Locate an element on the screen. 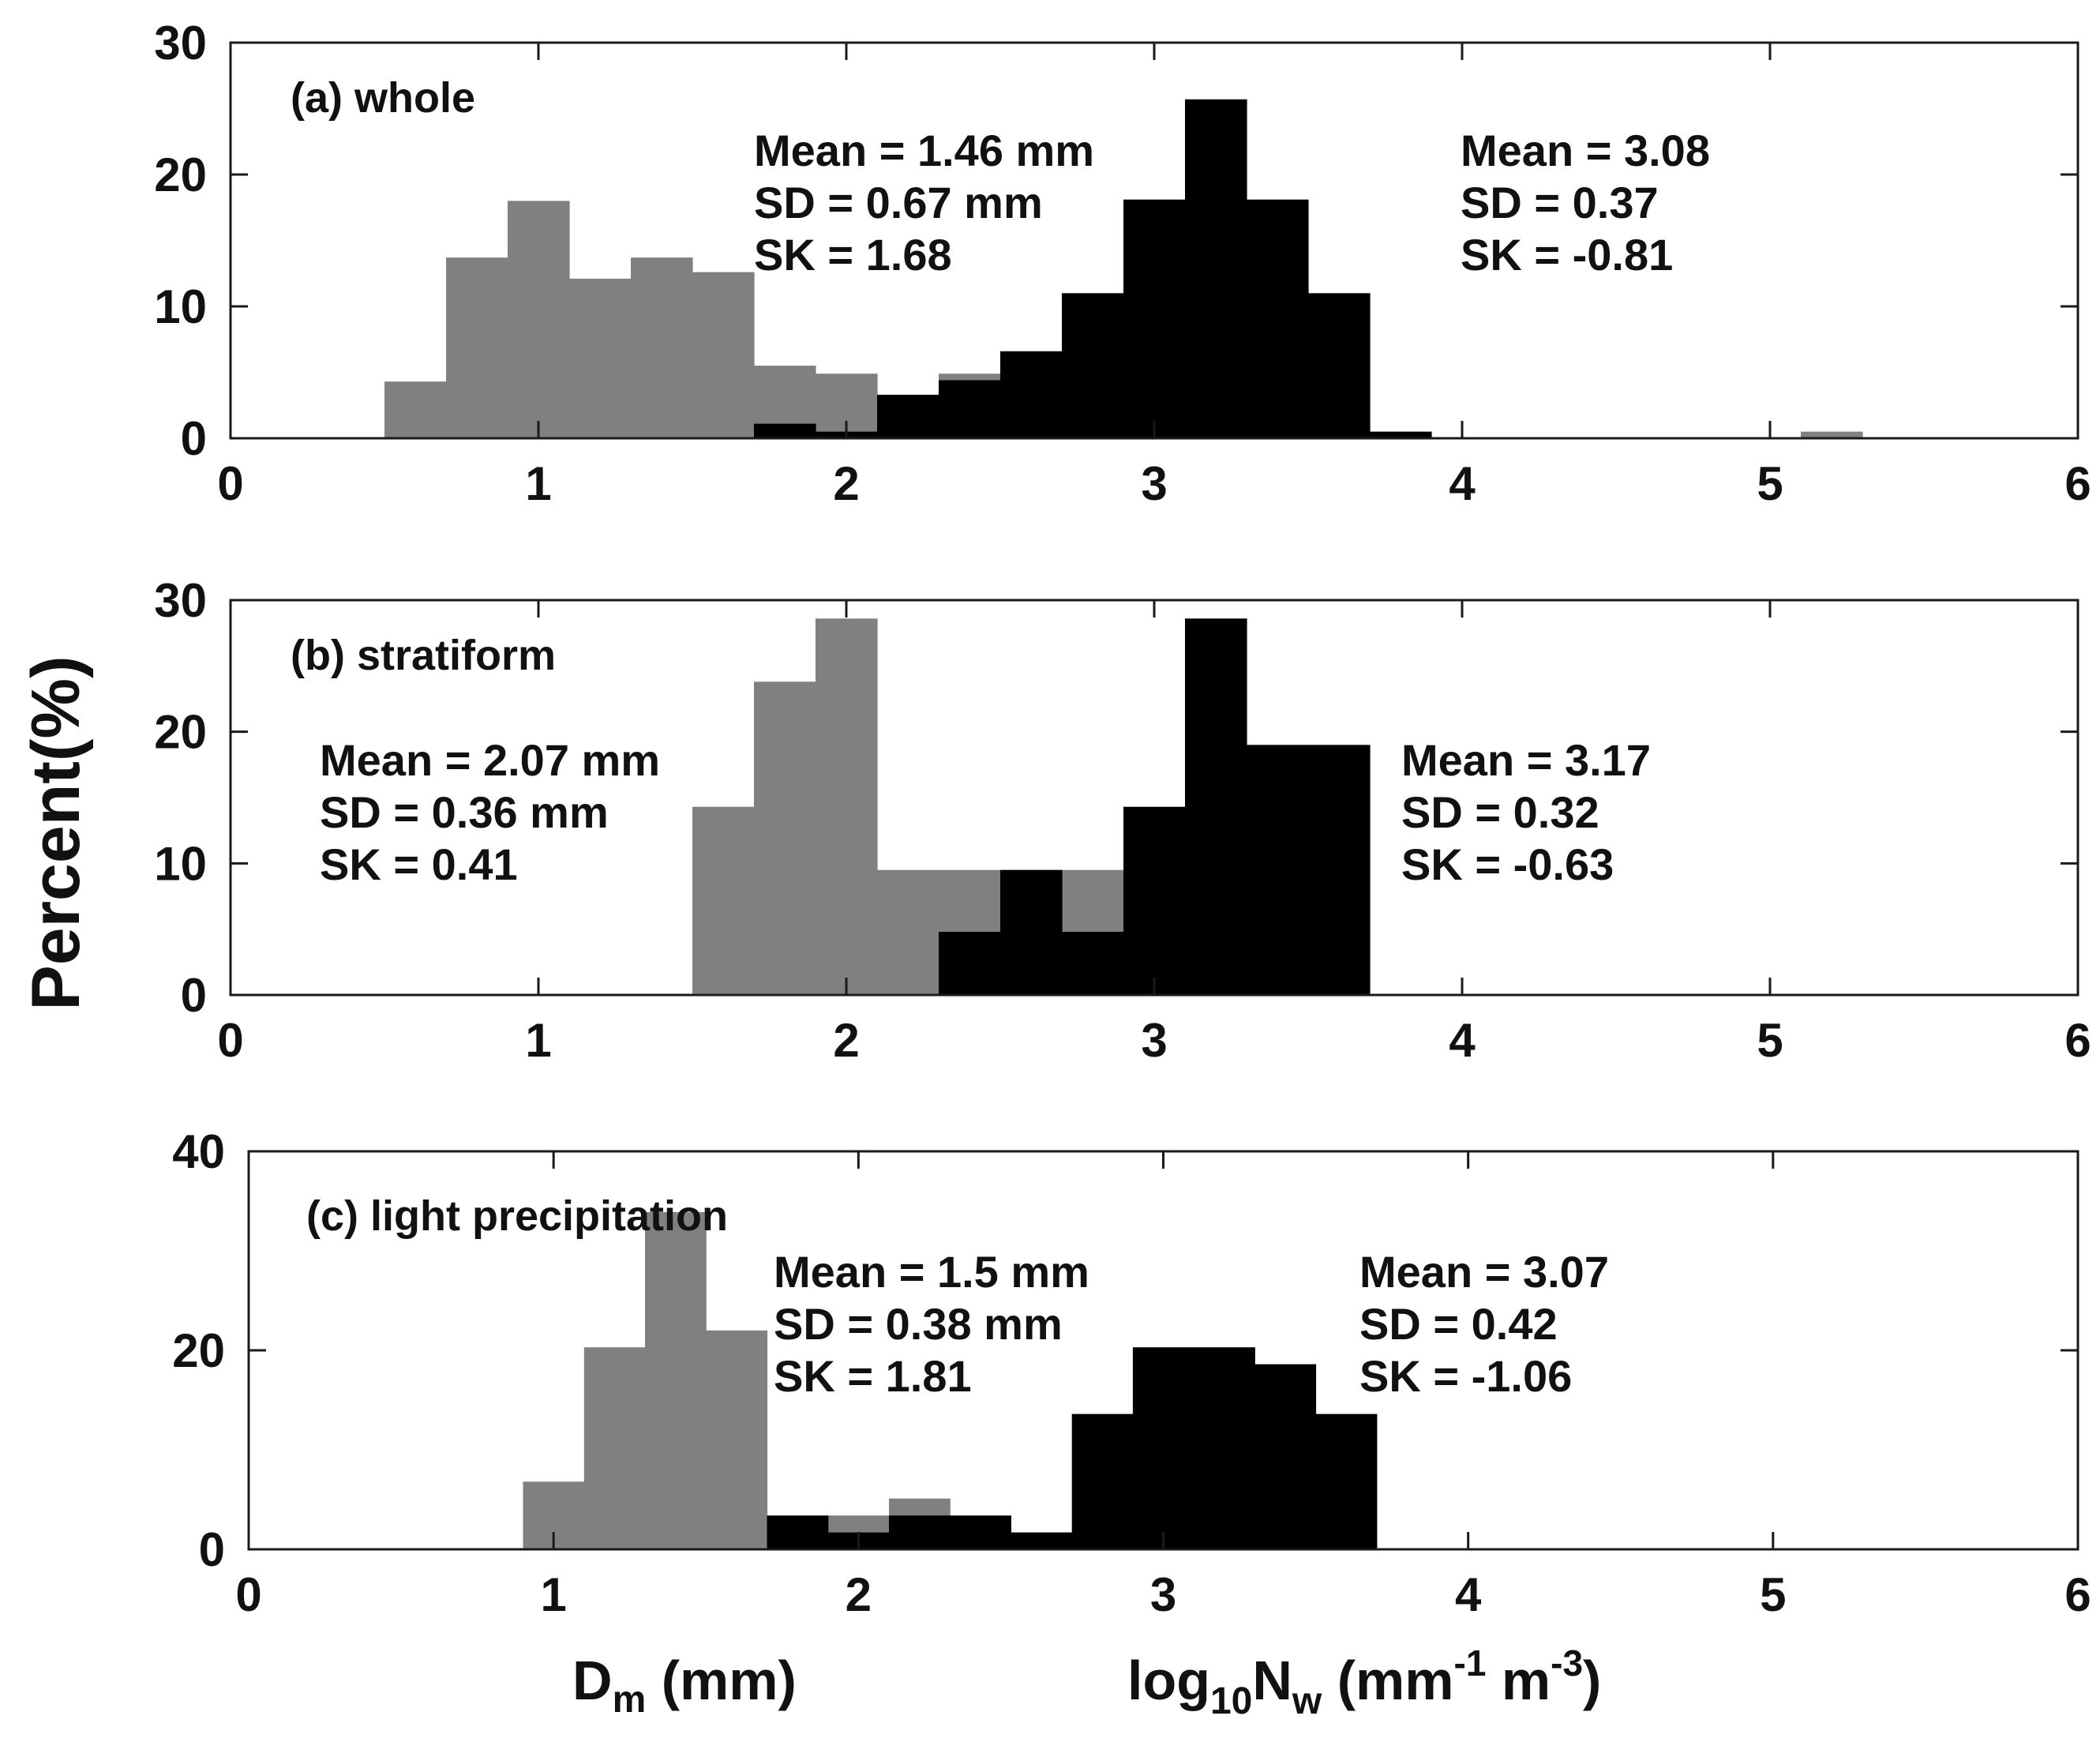 The height and width of the screenshot is (1757, 2100). panel-title: (c) light precipitation is located at coordinates (517, 1216).